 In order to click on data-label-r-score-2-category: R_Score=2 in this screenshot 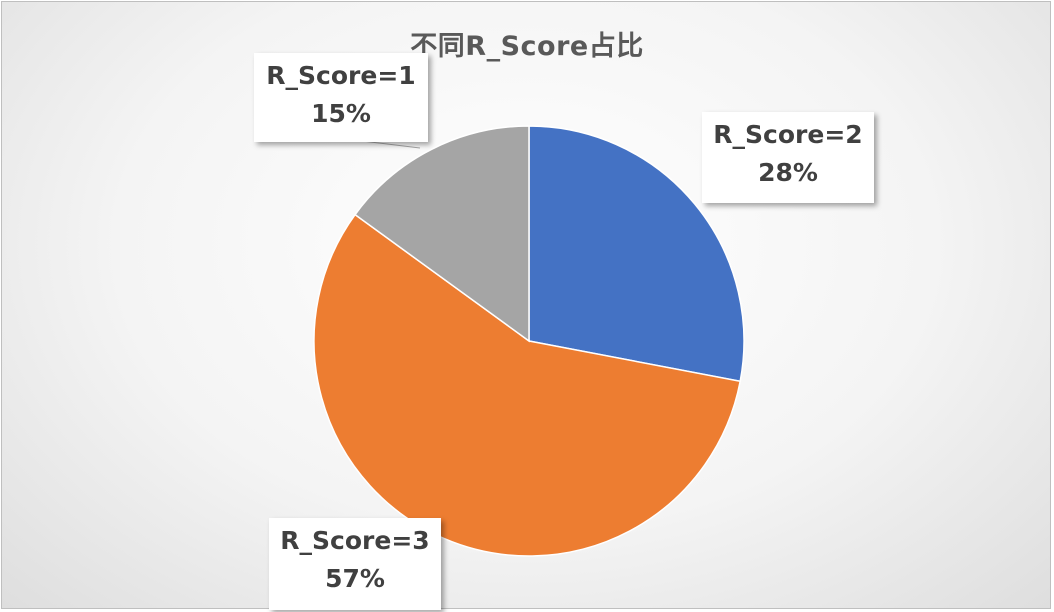, I will do `click(788, 134)`.